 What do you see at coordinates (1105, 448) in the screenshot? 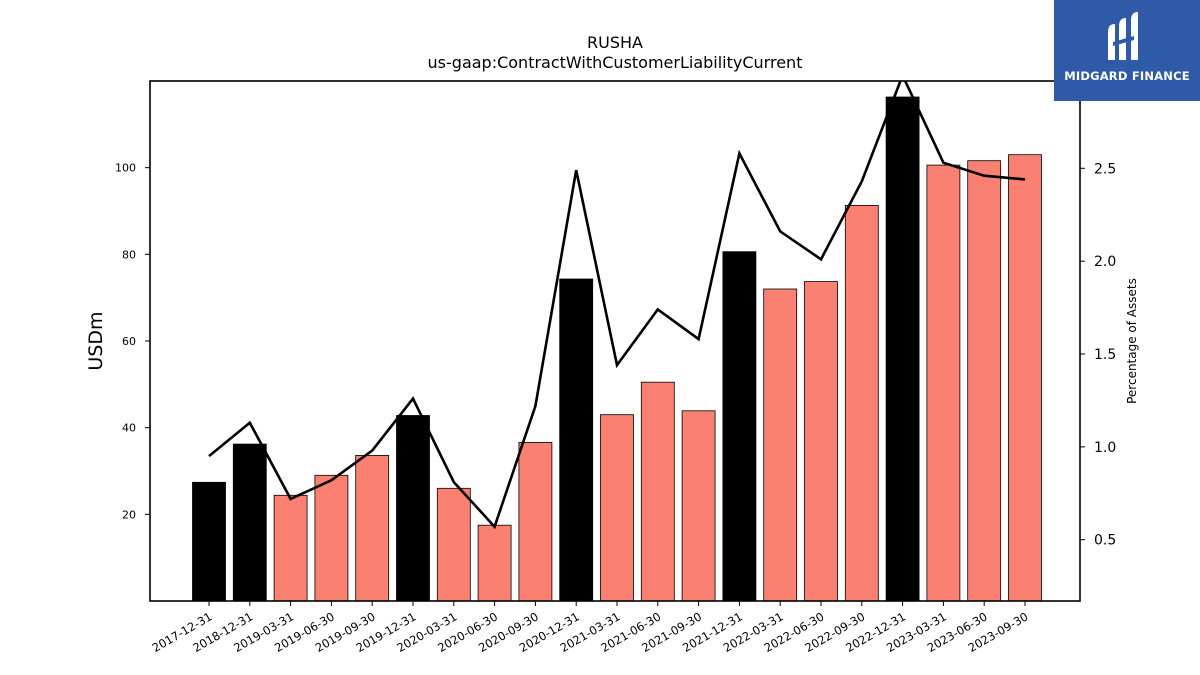
I see `y2-tick-label: 1.0` at bounding box center [1105, 448].